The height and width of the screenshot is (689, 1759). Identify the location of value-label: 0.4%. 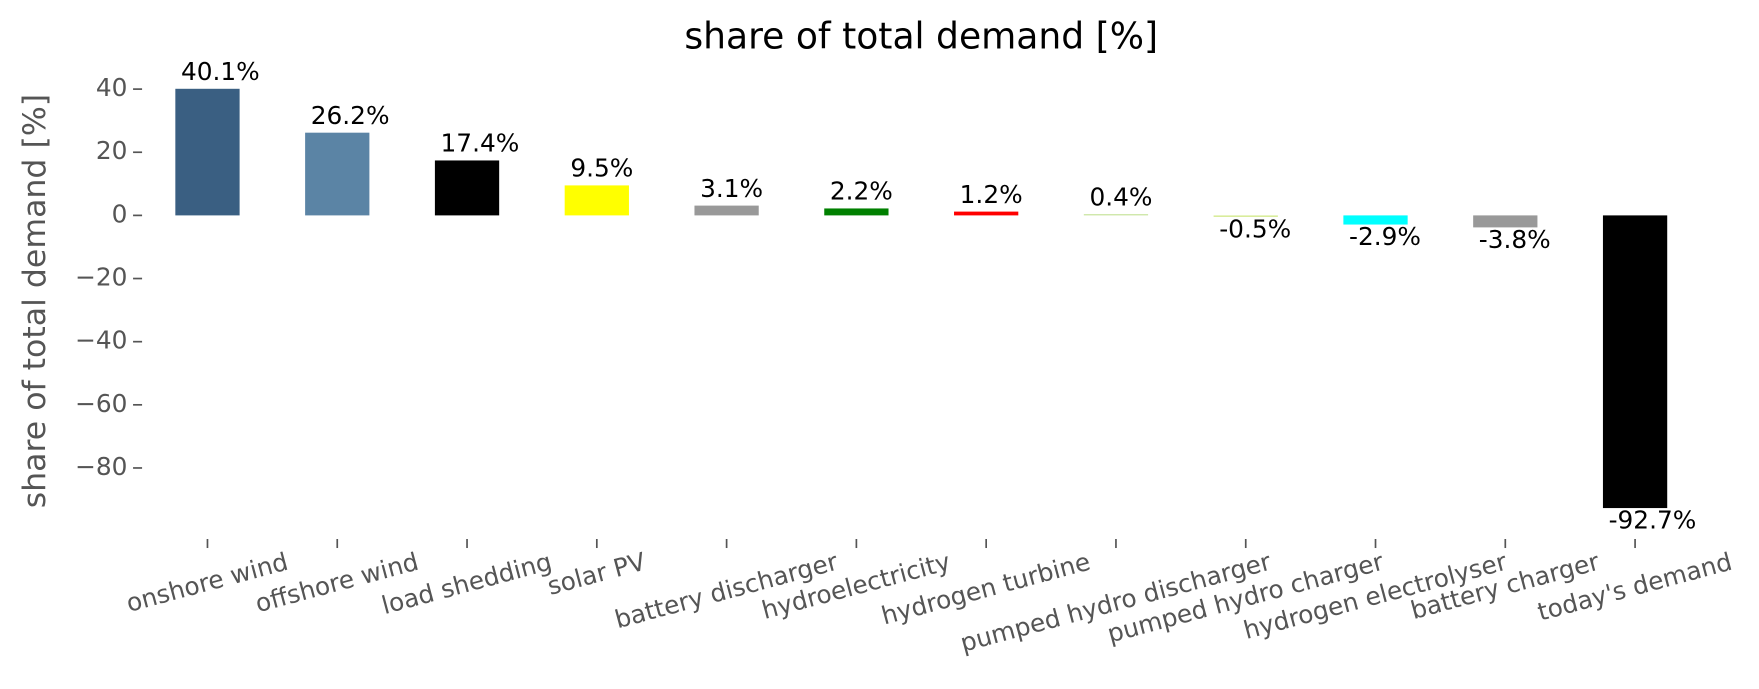
(1120, 196).